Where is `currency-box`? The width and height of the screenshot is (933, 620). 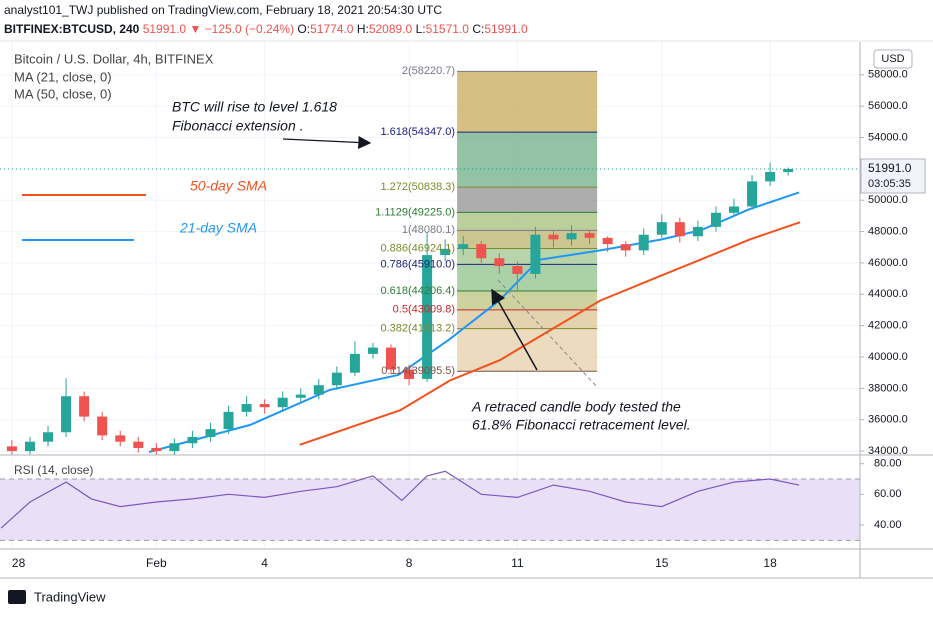
currency-box is located at coordinates (893, 59).